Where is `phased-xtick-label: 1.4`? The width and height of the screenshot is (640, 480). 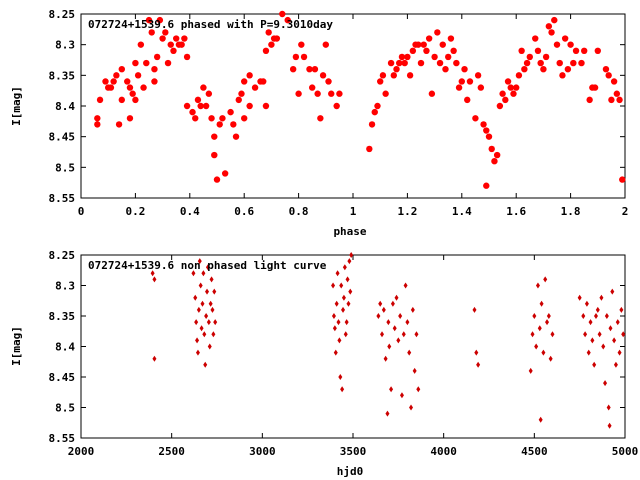 phased-xtick-label: 1.4 is located at coordinates (462, 211).